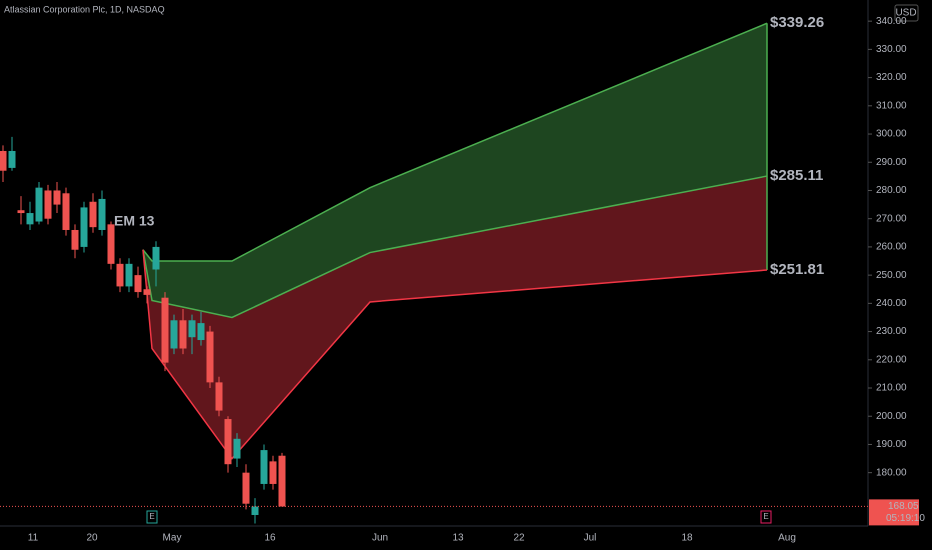 The image size is (932, 550). Describe the element at coordinates (92, 538) in the screenshot. I see `x-tick-label: 20` at that location.